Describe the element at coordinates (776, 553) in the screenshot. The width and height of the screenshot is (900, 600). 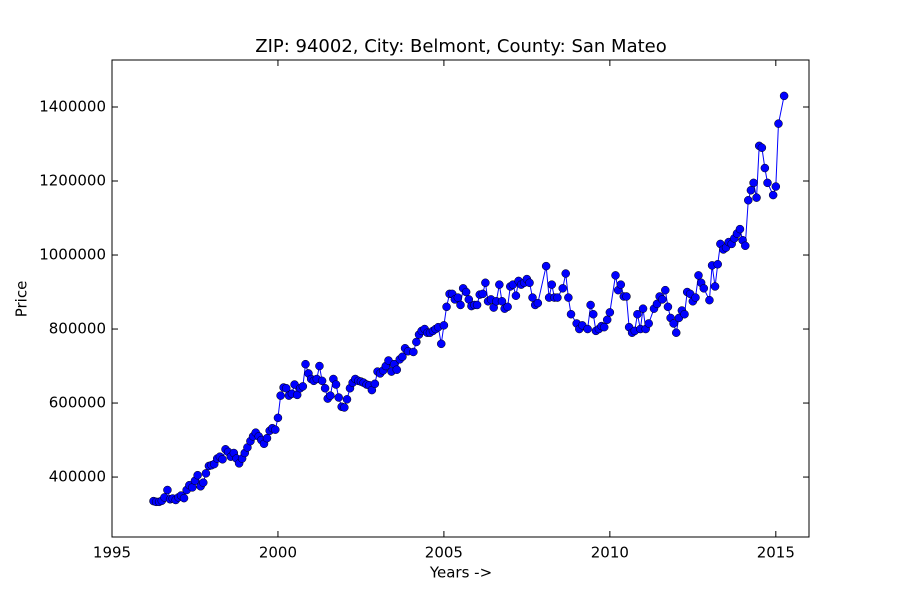
I see `x-tick-label: 2015` at that location.